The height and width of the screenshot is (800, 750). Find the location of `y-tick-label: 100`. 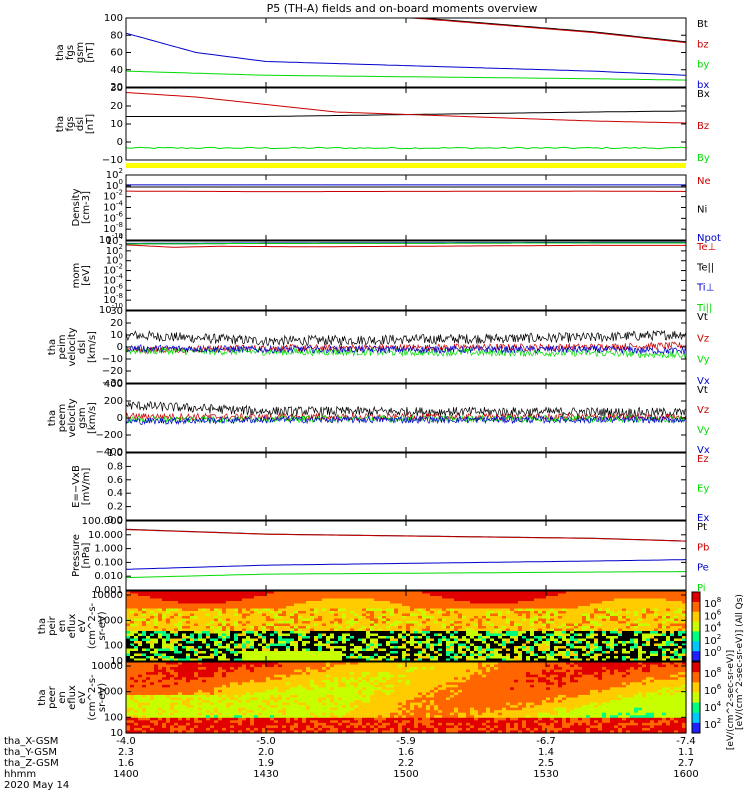

y-tick-label: 100 is located at coordinates (113, 646).